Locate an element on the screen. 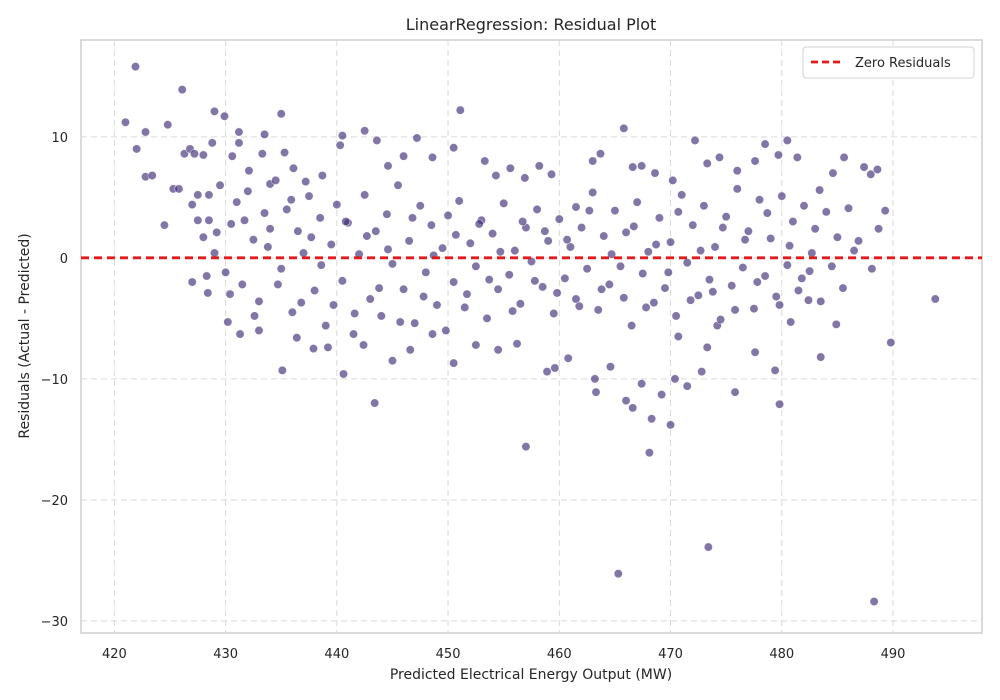  legend-box is located at coordinates (888, 62).